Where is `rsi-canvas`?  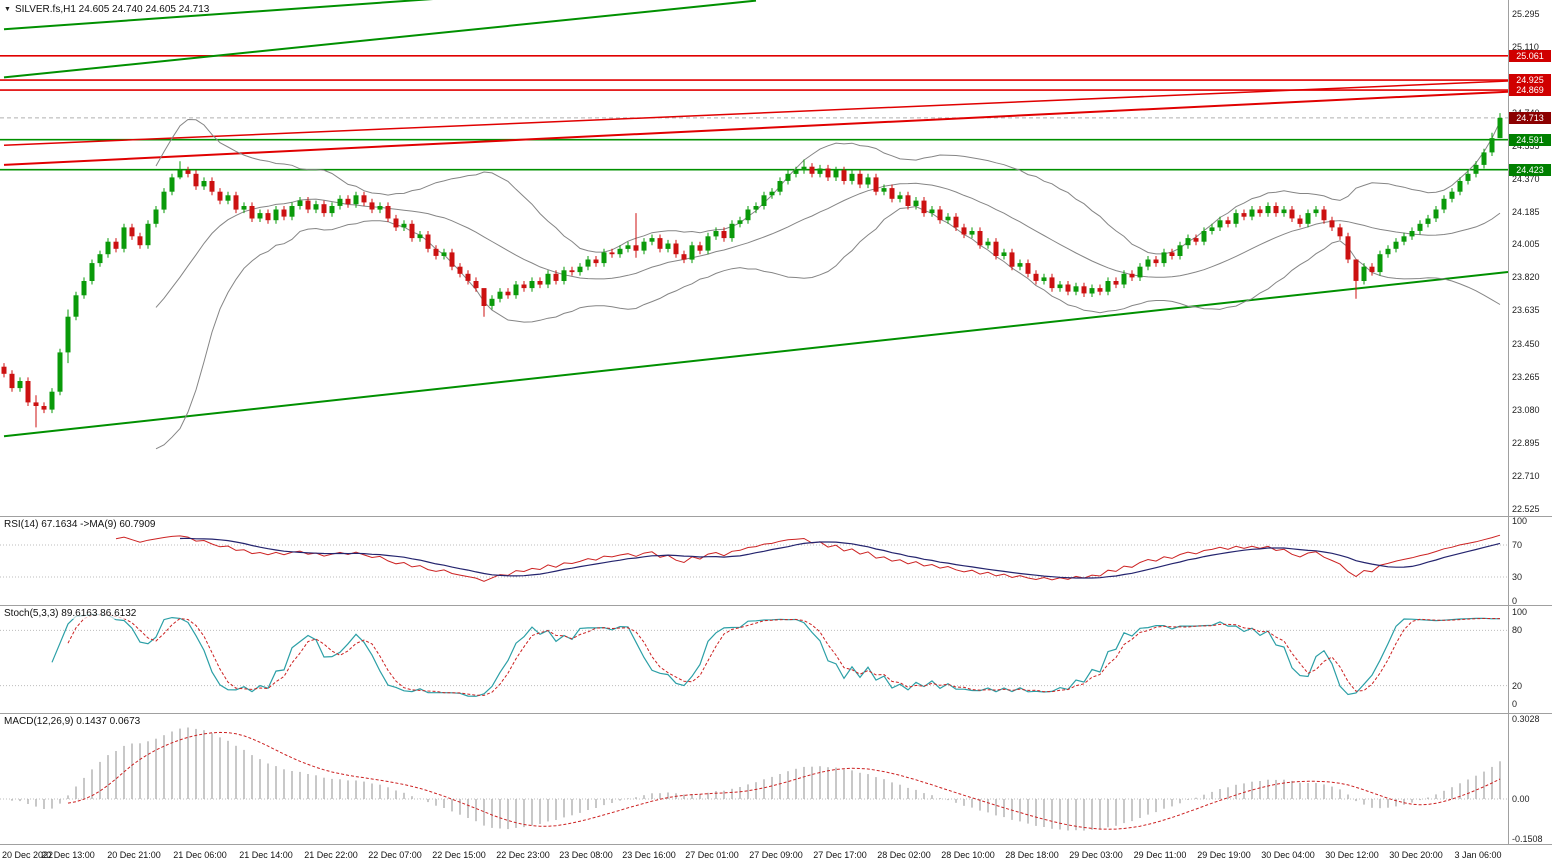
rsi-canvas is located at coordinates (754, 561).